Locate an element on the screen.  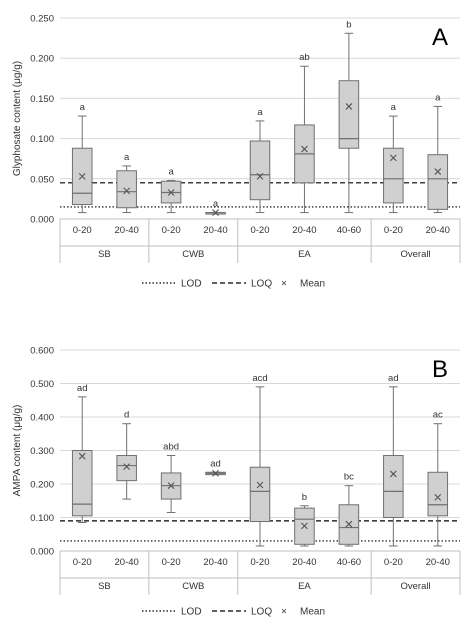
panel-b-ytick-label: 0.000 is located at coordinates (42, 552).